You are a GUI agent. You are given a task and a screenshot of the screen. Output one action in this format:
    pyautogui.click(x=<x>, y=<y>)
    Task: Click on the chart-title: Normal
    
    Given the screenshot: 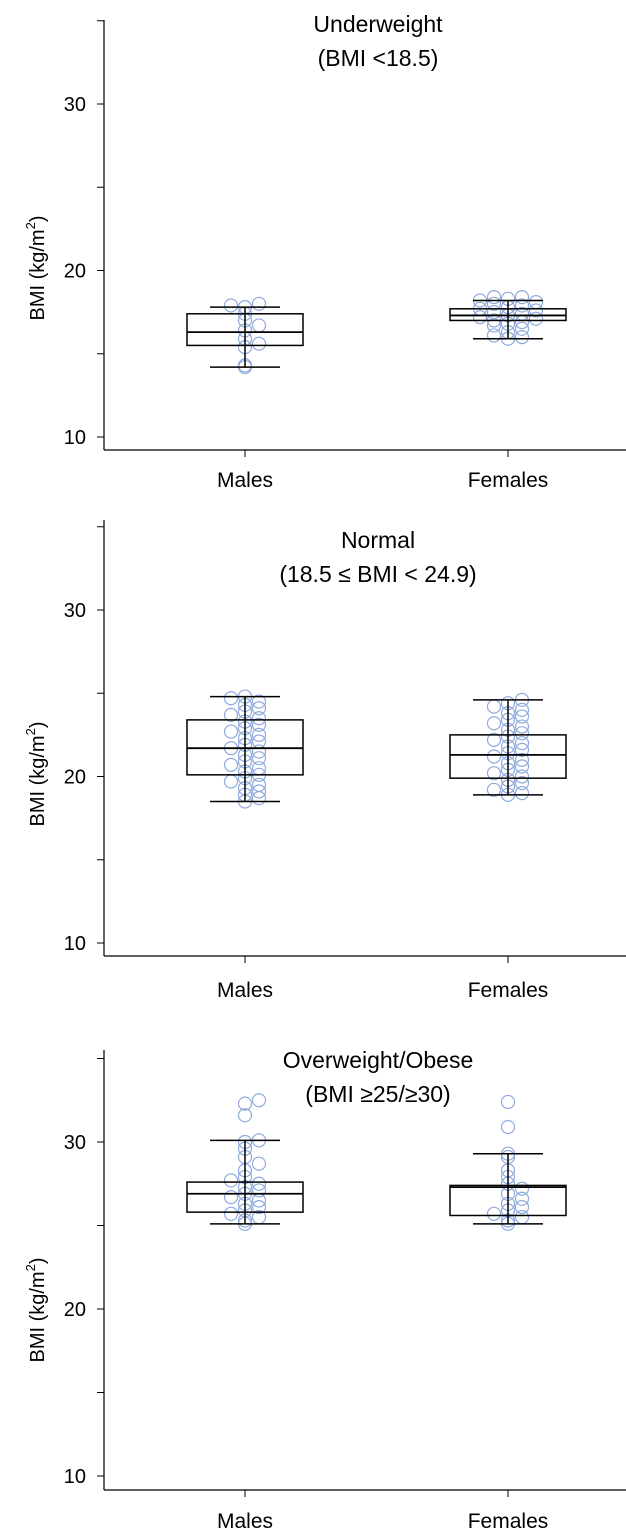 What is the action you would take?
    pyautogui.click(x=378, y=540)
    